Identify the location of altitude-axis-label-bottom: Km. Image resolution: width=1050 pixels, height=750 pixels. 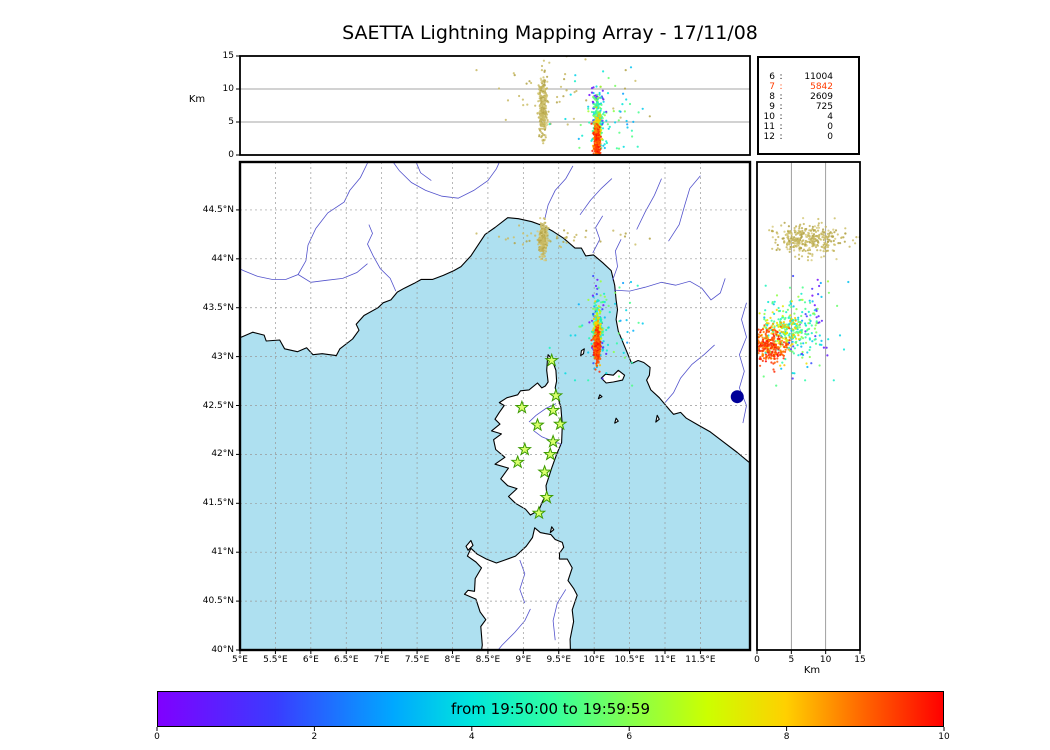
(812, 670).